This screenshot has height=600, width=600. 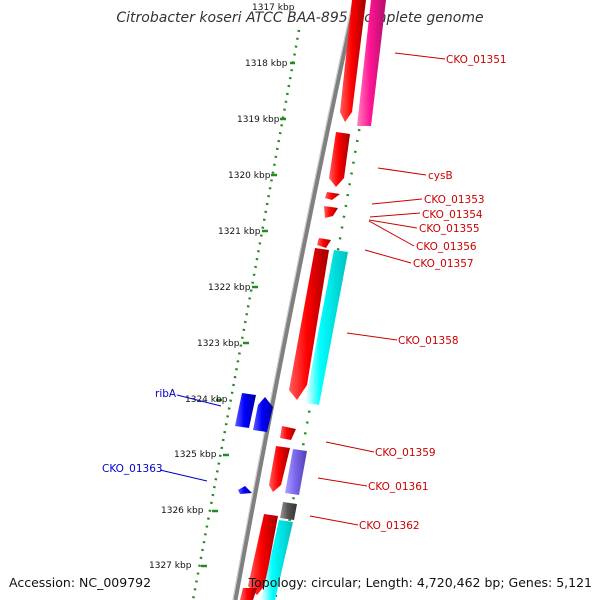 I want to click on gene-feature-gray, so click(x=288, y=511).